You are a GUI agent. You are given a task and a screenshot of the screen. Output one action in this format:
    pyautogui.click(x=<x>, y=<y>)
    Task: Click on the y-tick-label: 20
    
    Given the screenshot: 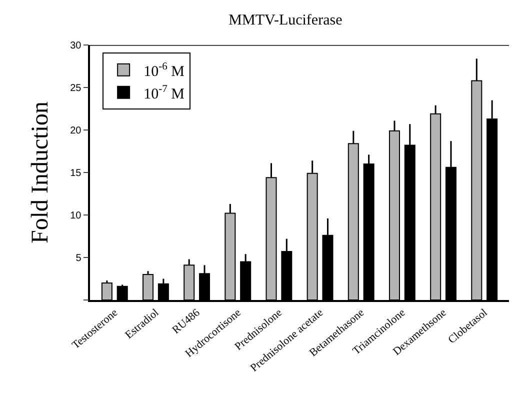 What is the action you would take?
    pyautogui.click(x=76, y=131)
    